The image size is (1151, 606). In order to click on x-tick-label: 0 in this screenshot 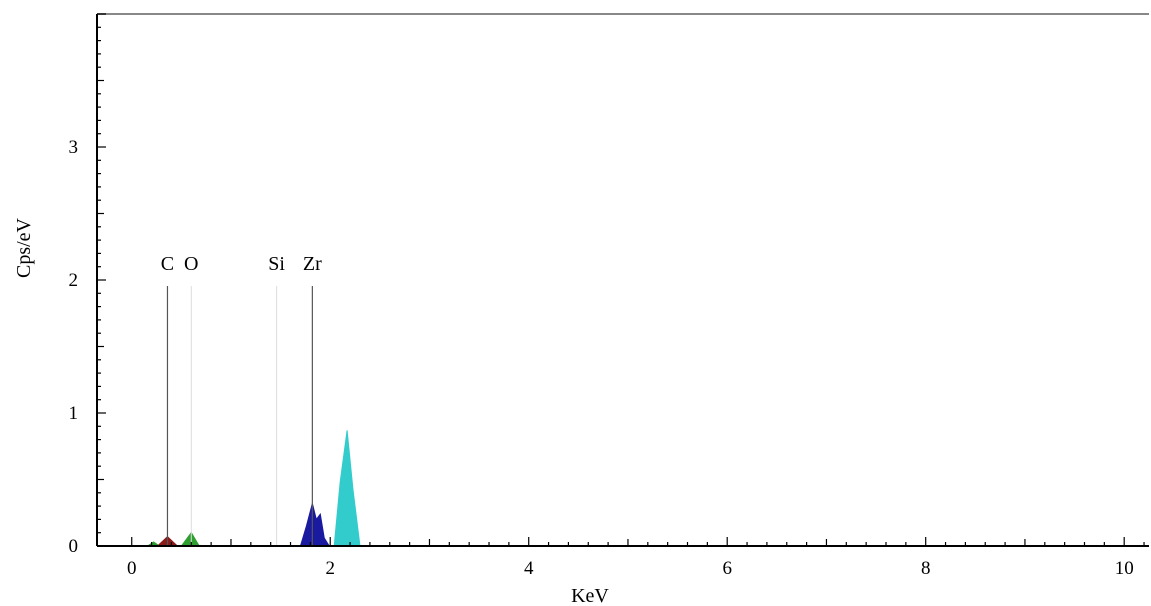, I will do `click(132, 568)`.